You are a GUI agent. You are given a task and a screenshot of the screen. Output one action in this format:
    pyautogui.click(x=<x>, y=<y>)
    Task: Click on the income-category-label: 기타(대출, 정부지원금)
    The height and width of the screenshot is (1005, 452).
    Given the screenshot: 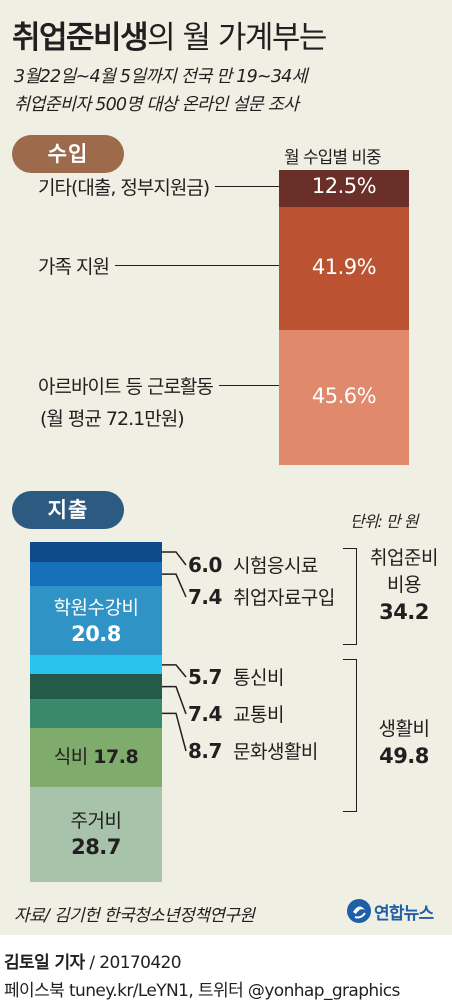 What is the action you would take?
    pyautogui.click(x=124, y=188)
    